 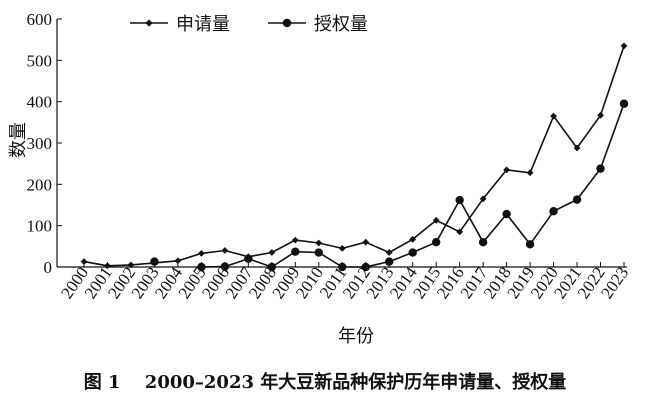 I want to click on y-tick-label: 600, so click(x=40, y=19).